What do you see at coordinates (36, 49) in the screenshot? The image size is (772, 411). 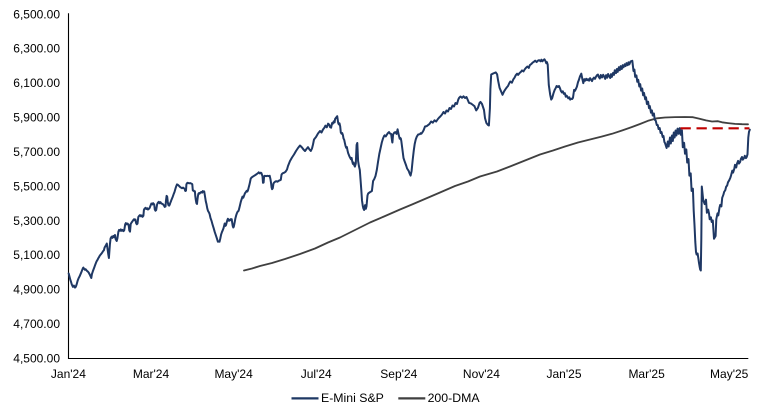 I see `svg-text: 6,300.00` at bounding box center [36, 49].